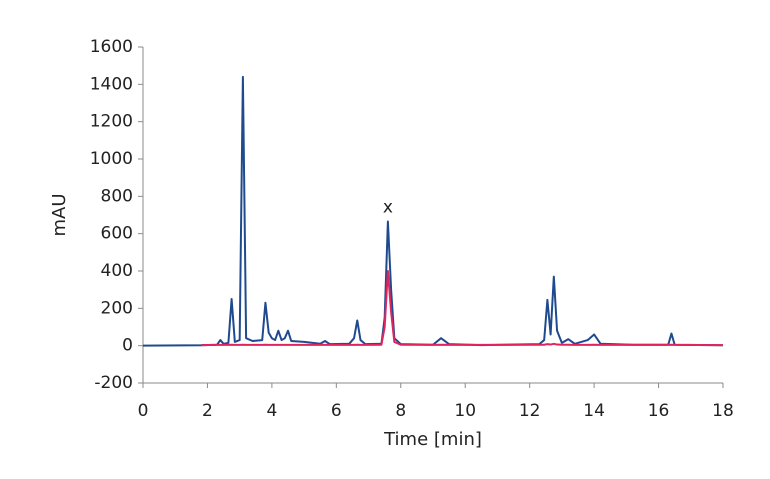 The height and width of the screenshot is (479, 770). What do you see at coordinates (117, 271) in the screenshot?
I see `y-tick-label: 400` at bounding box center [117, 271].